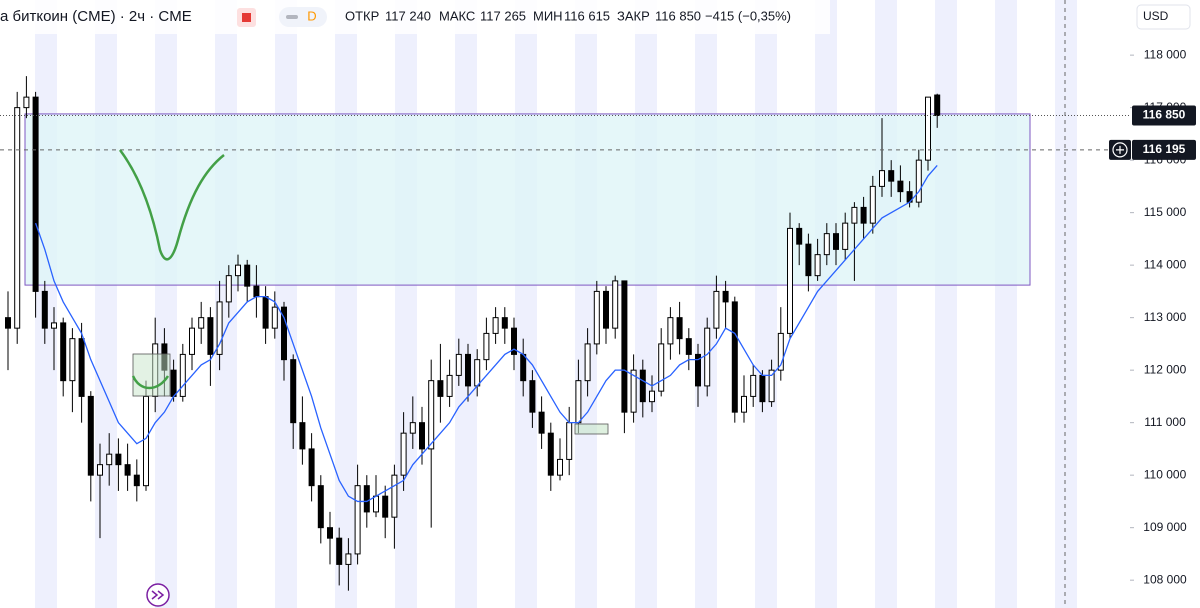  I want to click on symbol-title: а биткоин (CME) · 2ч · CME, so click(96, 16).